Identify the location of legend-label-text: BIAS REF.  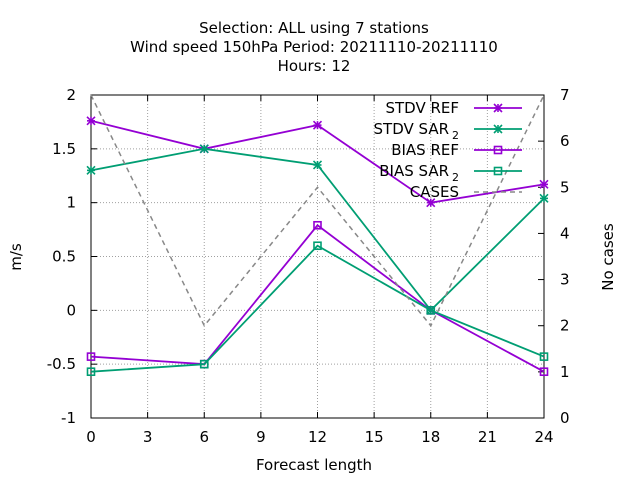
(425, 150).